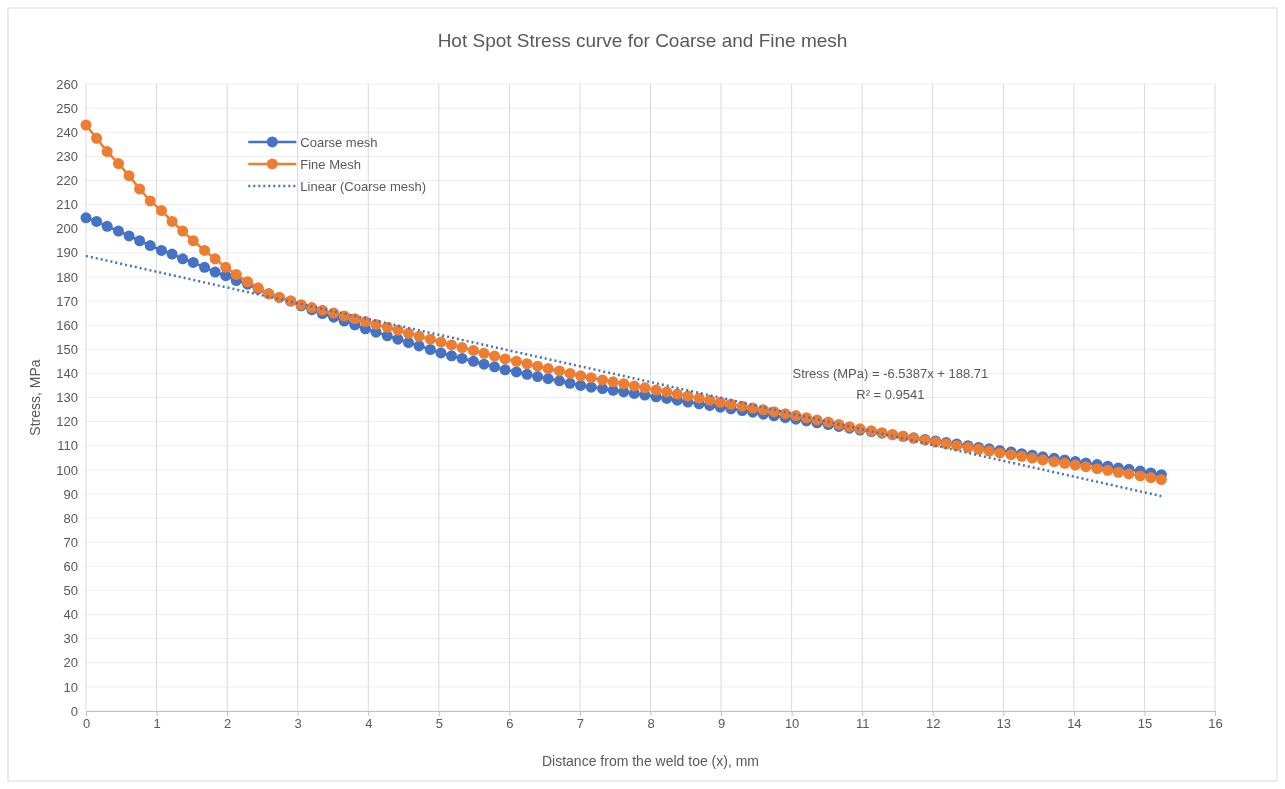 The width and height of the screenshot is (1285, 789). I want to click on x-tick-label: 15, so click(1145, 724).